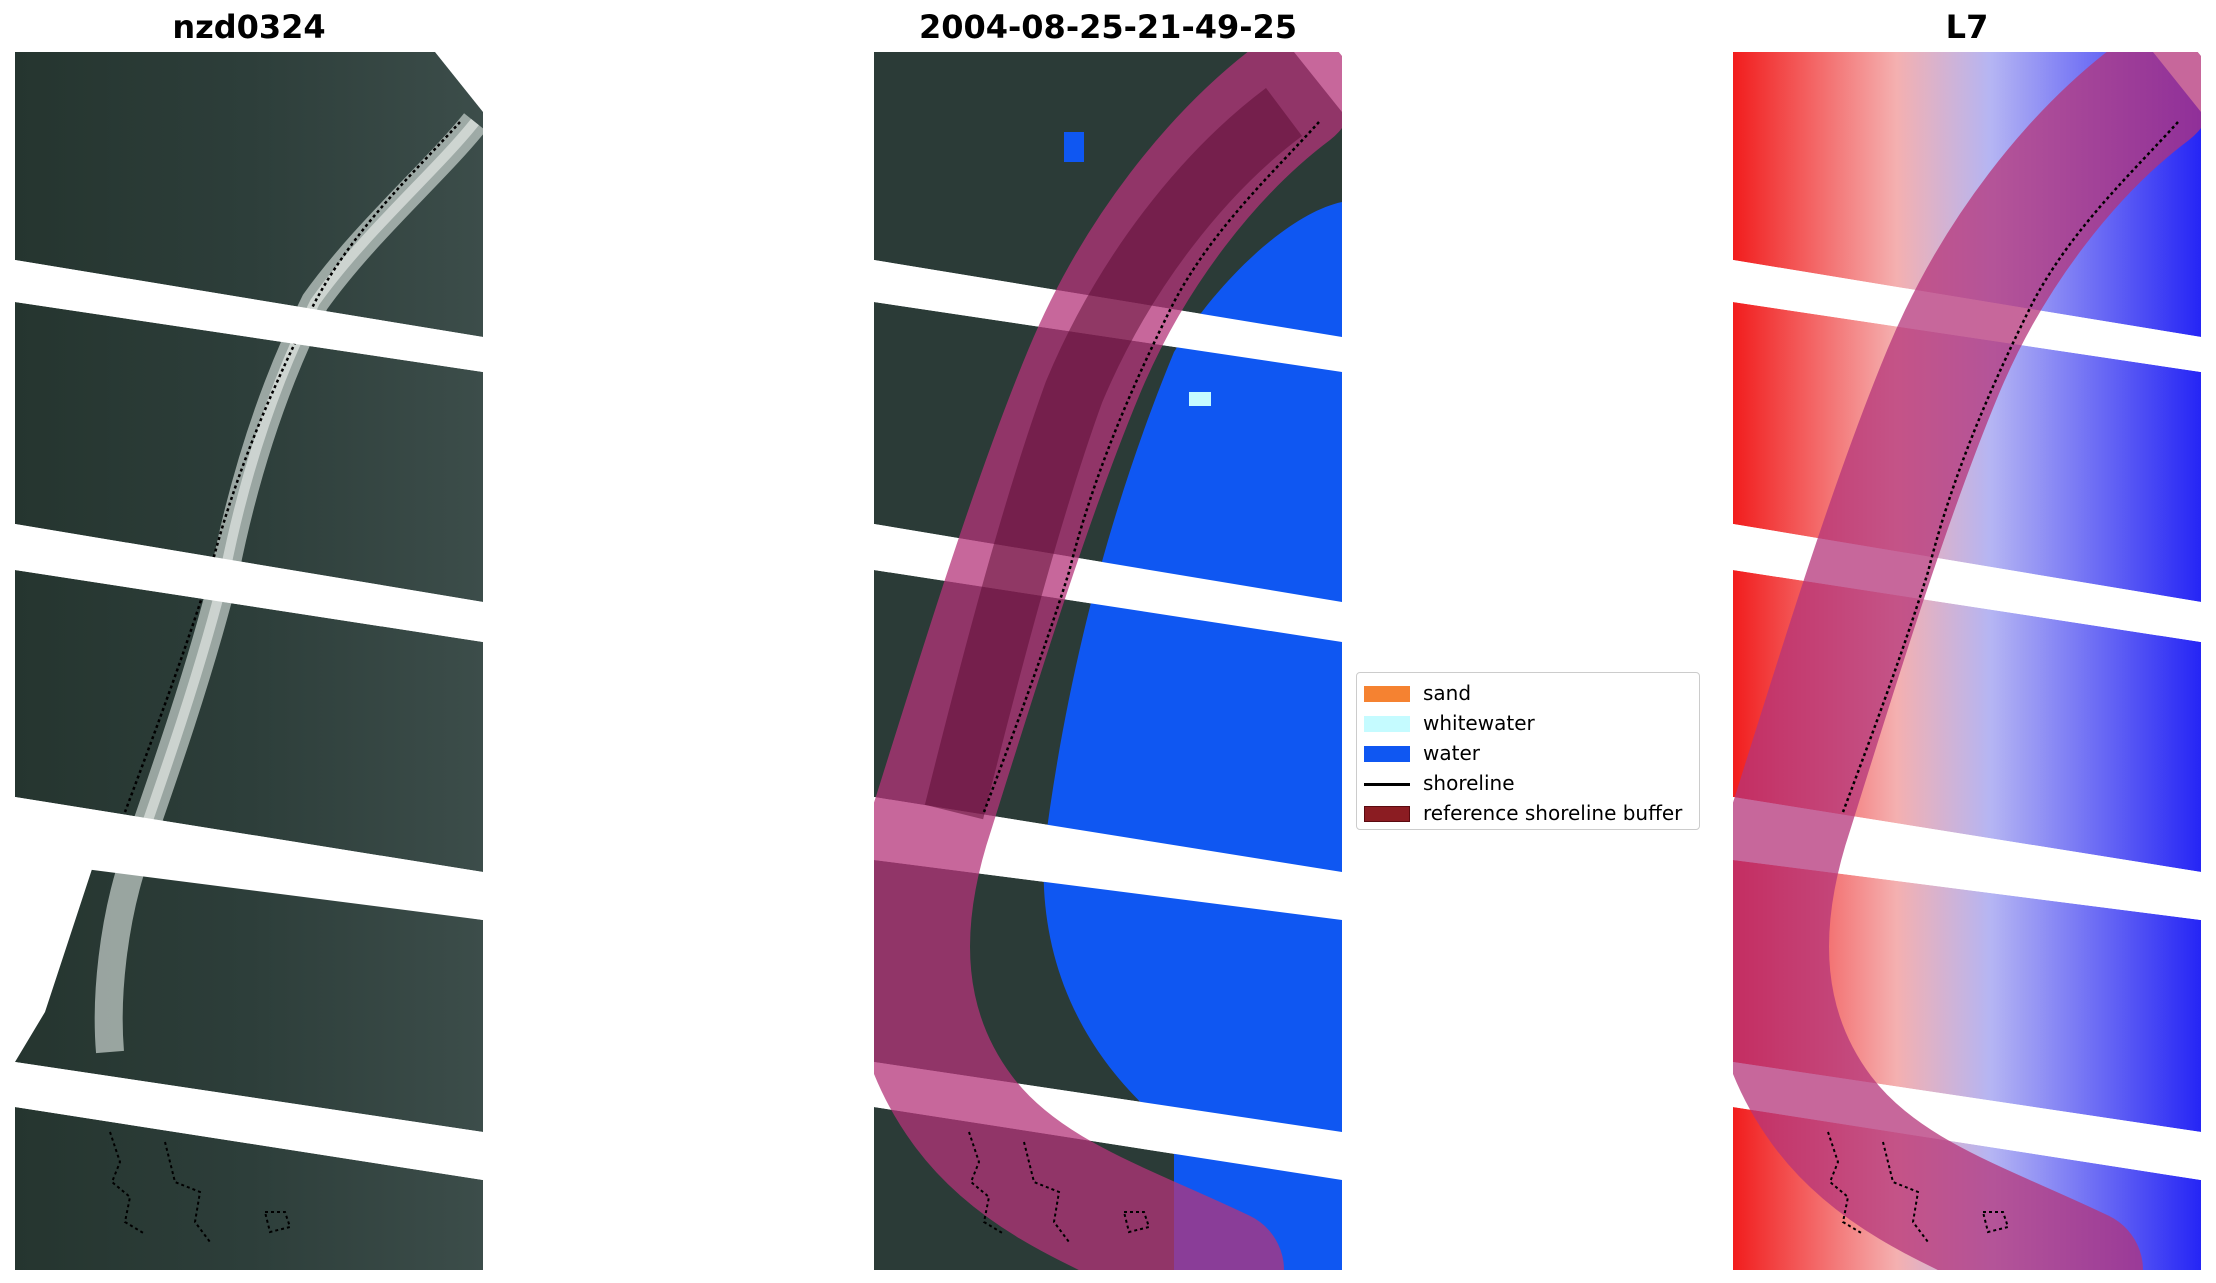 The width and height of the screenshot is (2216, 1283). What do you see at coordinates (1469, 783) in the screenshot?
I see `legend-label: shoreline` at bounding box center [1469, 783].